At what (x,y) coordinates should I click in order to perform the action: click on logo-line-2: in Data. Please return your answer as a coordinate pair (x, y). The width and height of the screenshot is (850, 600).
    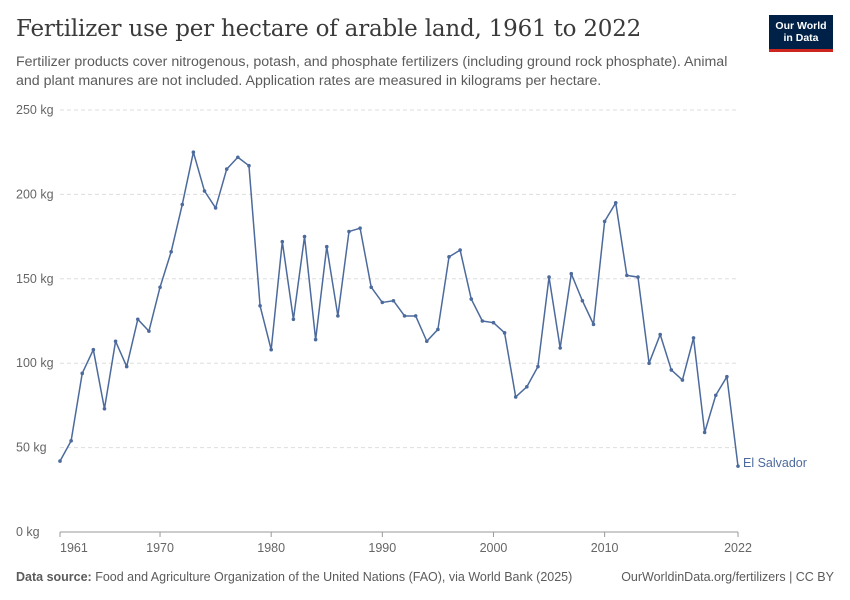
    Looking at the image, I should click on (801, 38).